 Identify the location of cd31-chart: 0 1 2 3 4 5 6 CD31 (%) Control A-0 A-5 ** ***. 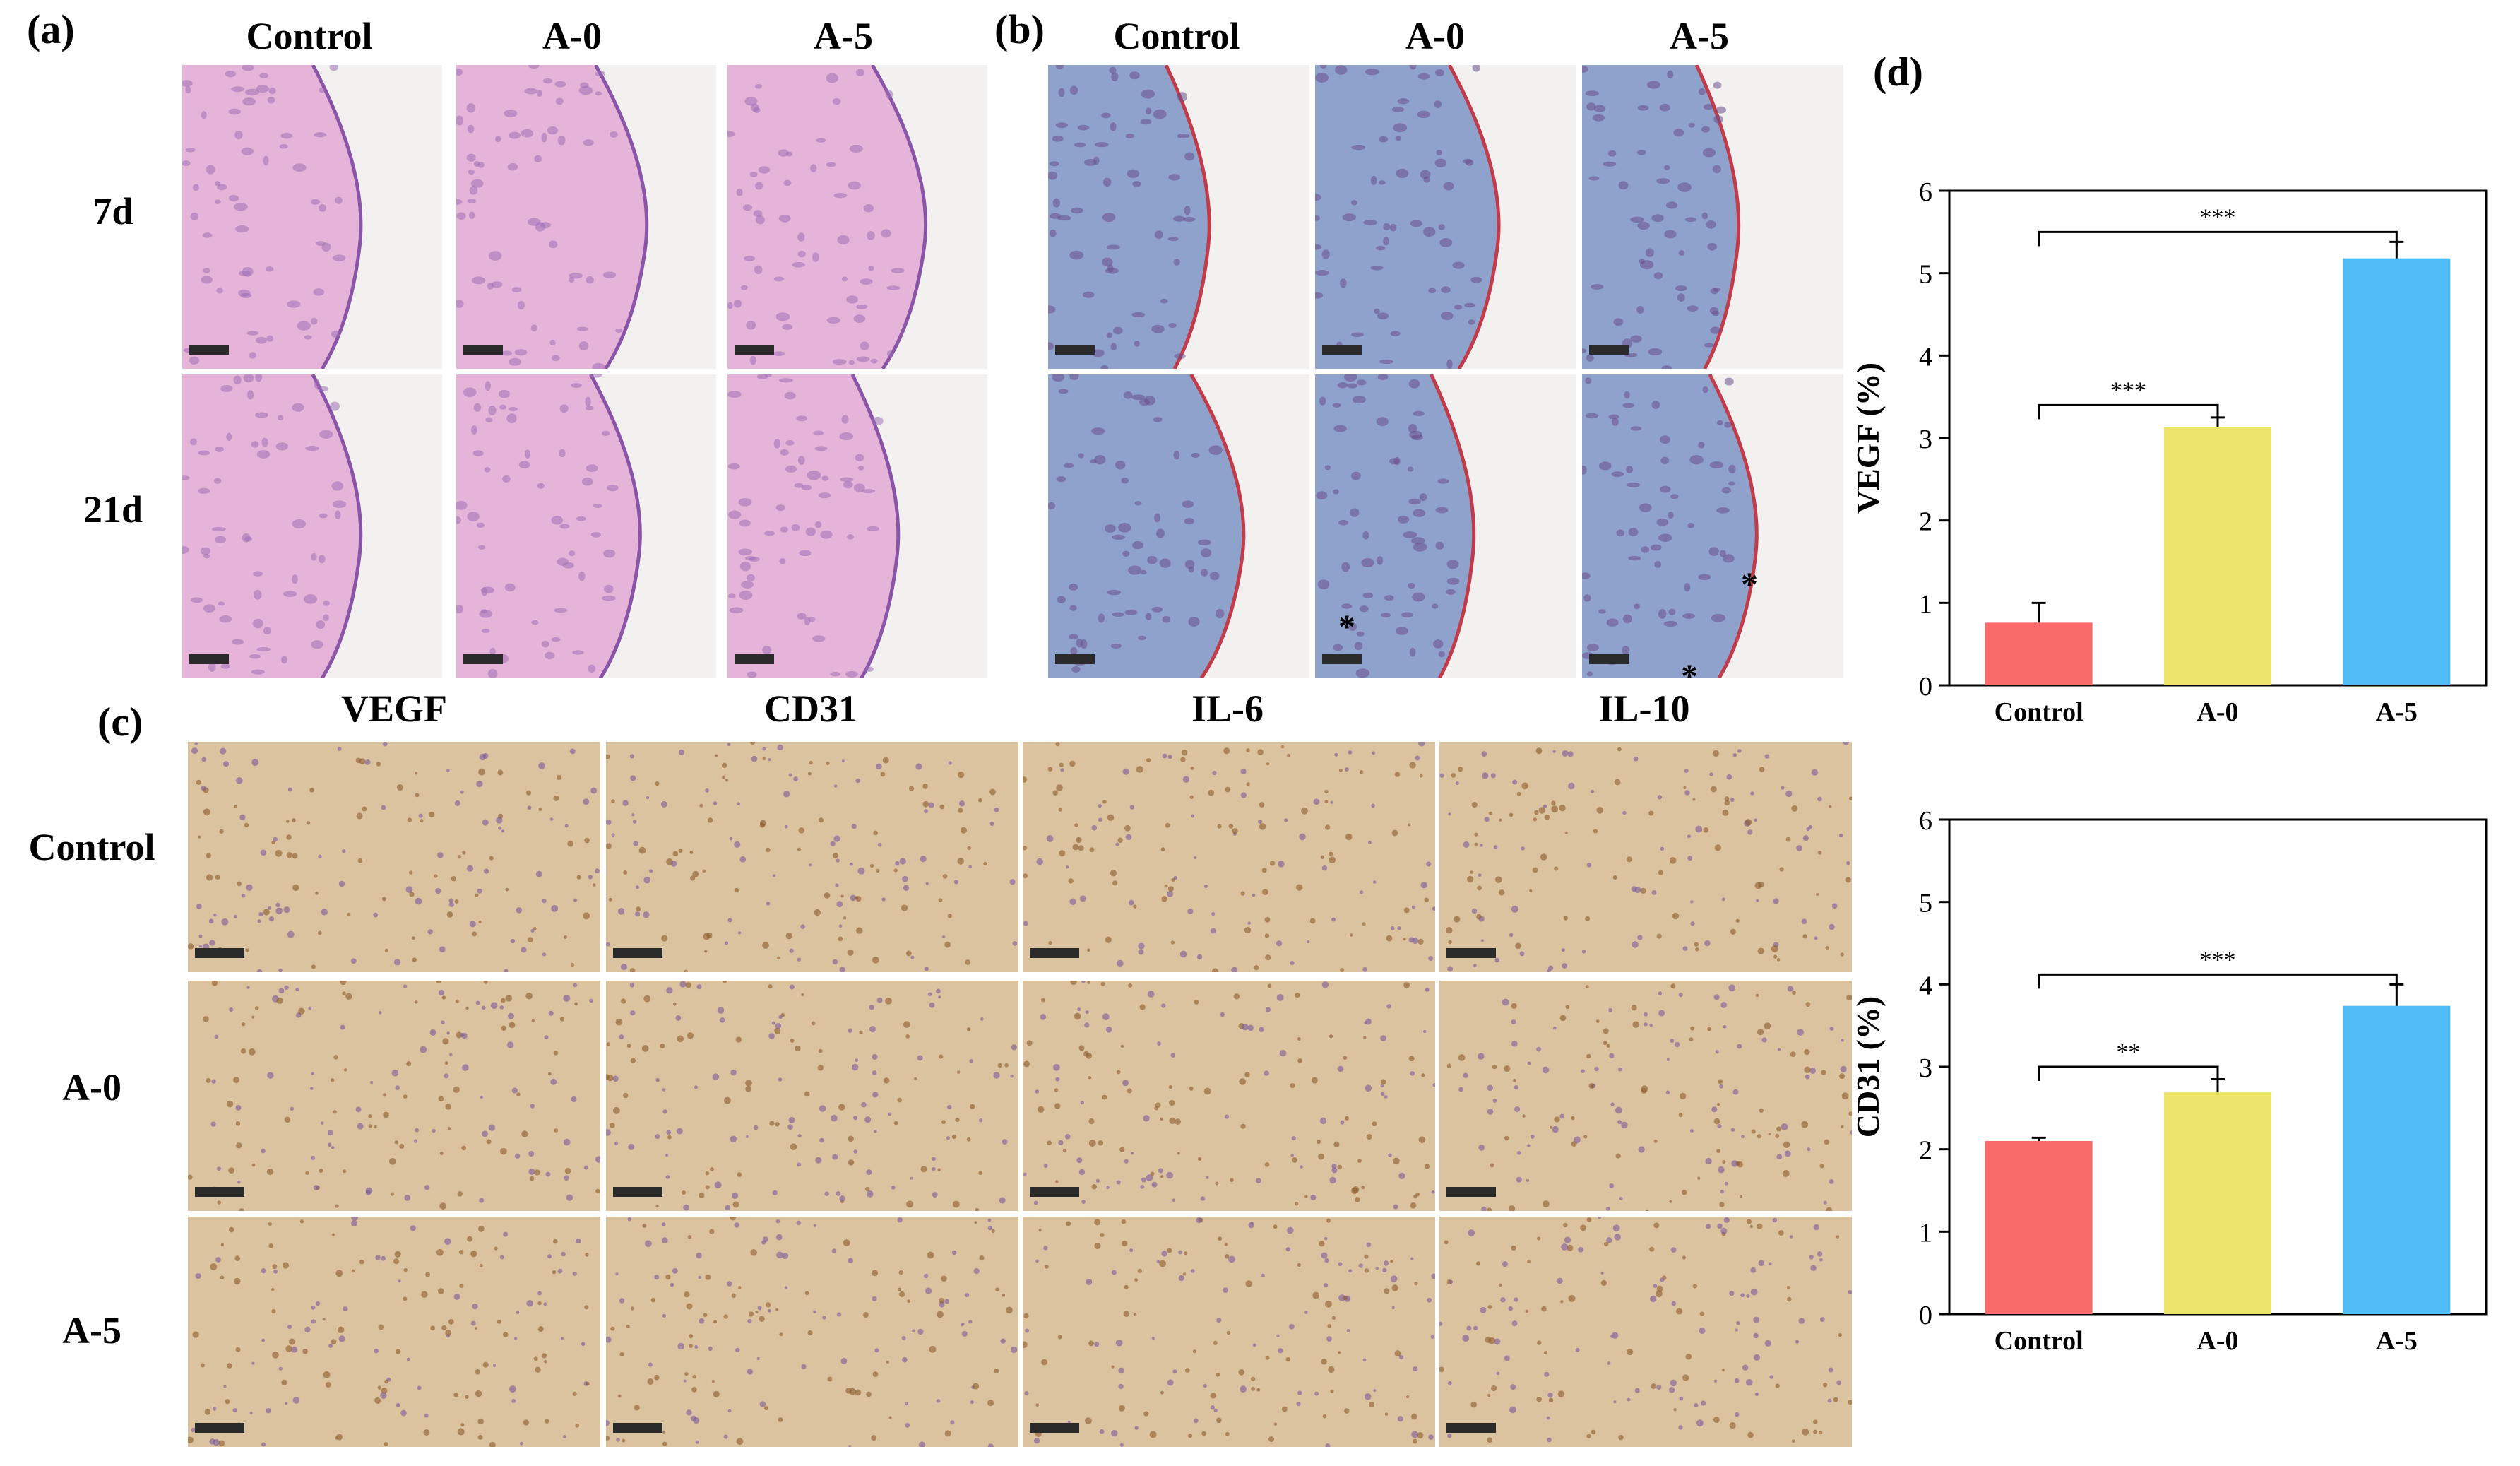
(2175, 1088).